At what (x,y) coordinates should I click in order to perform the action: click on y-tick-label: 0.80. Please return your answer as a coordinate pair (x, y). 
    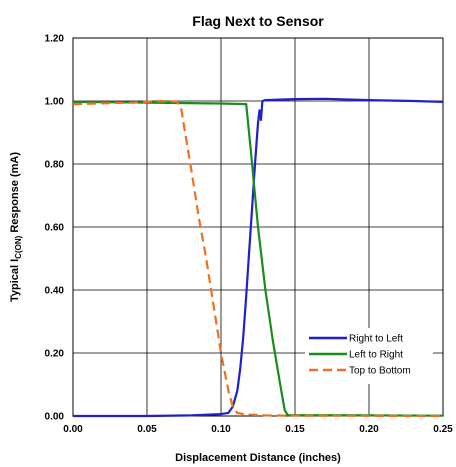
    Looking at the image, I should click on (55, 165).